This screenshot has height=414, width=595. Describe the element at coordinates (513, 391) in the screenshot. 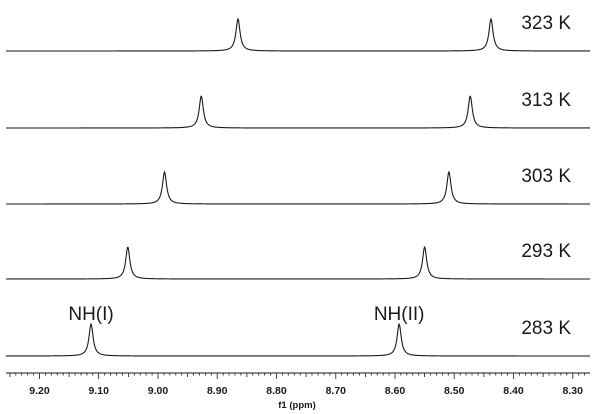

I see `x-tick-label: 8.40` at that location.